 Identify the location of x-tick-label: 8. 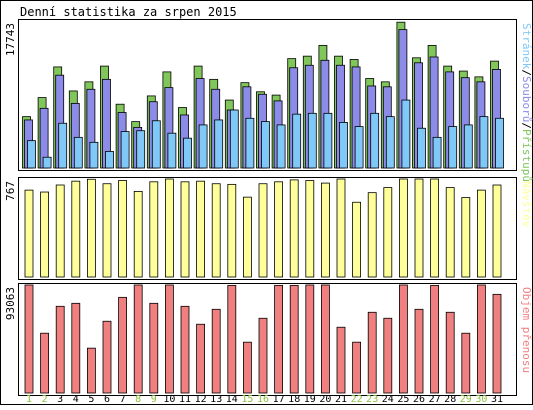
(138, 399).